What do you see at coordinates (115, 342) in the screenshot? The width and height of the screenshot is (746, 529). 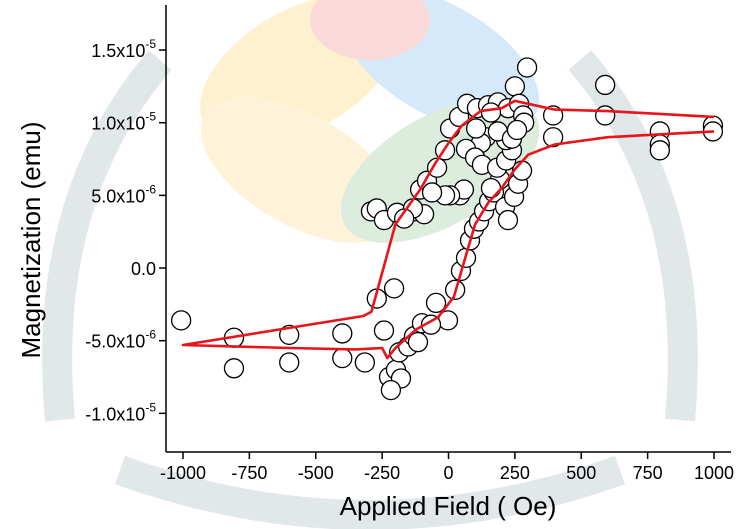 I see `y-tick-label-base: -5.0x10` at bounding box center [115, 342].